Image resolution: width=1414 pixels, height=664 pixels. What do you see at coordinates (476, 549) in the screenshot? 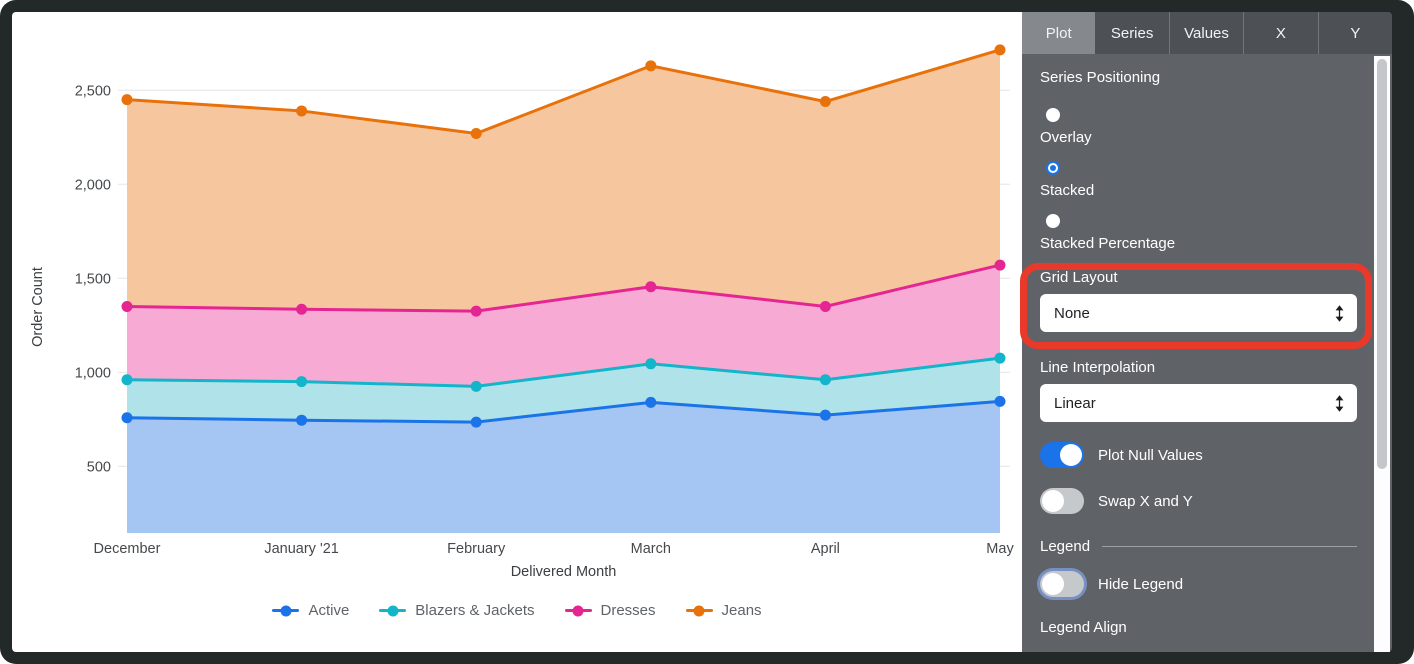
I see `x-tick-label: February` at bounding box center [476, 549].